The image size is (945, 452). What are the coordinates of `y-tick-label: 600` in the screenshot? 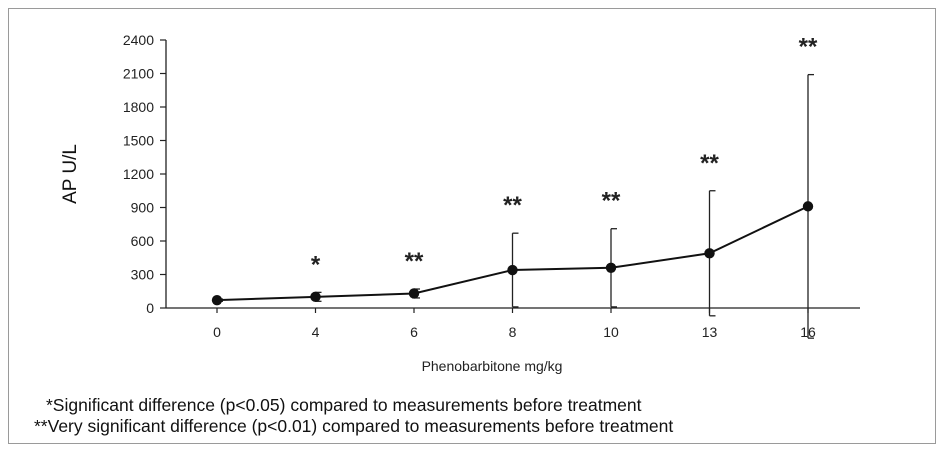 It's located at (143, 241).